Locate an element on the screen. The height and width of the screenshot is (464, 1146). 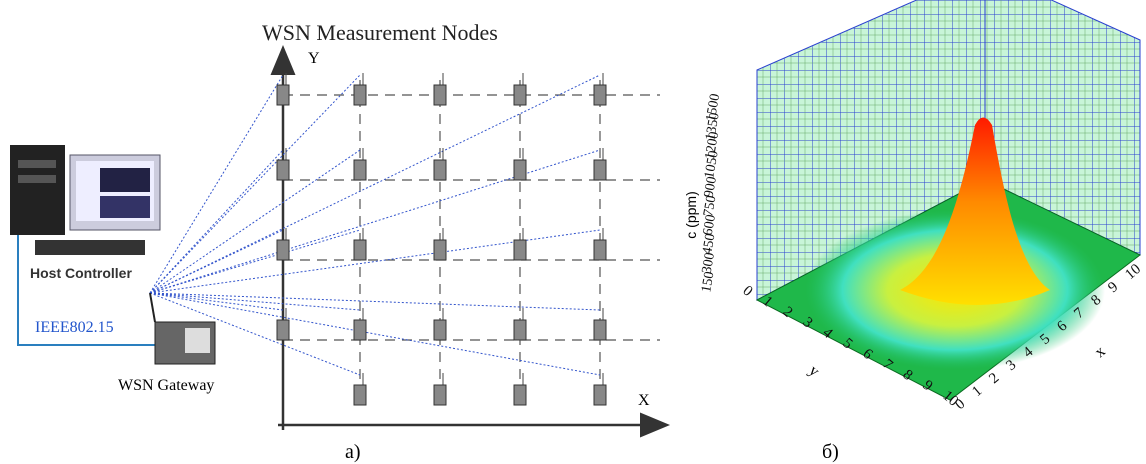
x-tick-label: 2 is located at coordinates (994, 378).